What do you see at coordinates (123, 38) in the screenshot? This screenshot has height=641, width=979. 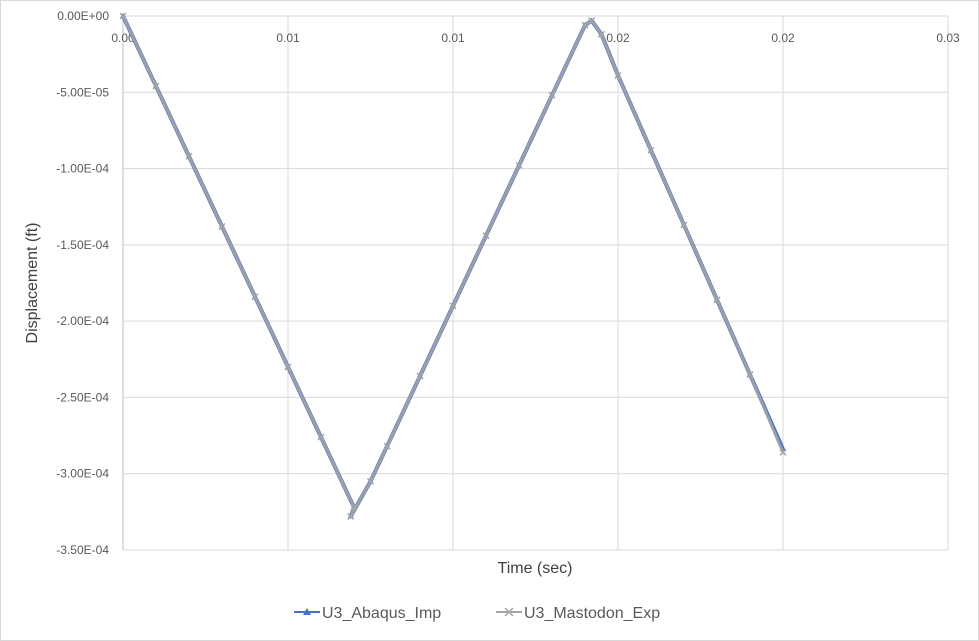 I see `x-tick-label: 0.00` at bounding box center [123, 38].